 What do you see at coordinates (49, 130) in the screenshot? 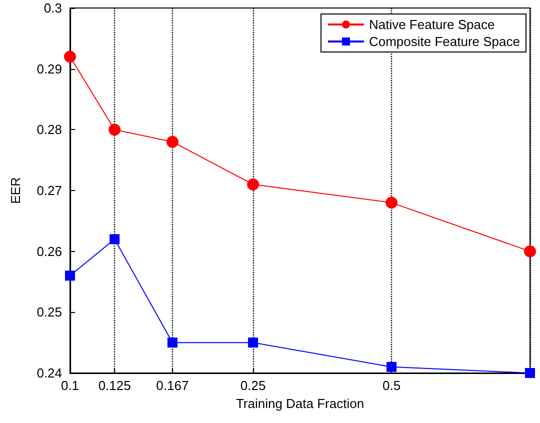
I see `y-tick-label: 0.28` at bounding box center [49, 130].